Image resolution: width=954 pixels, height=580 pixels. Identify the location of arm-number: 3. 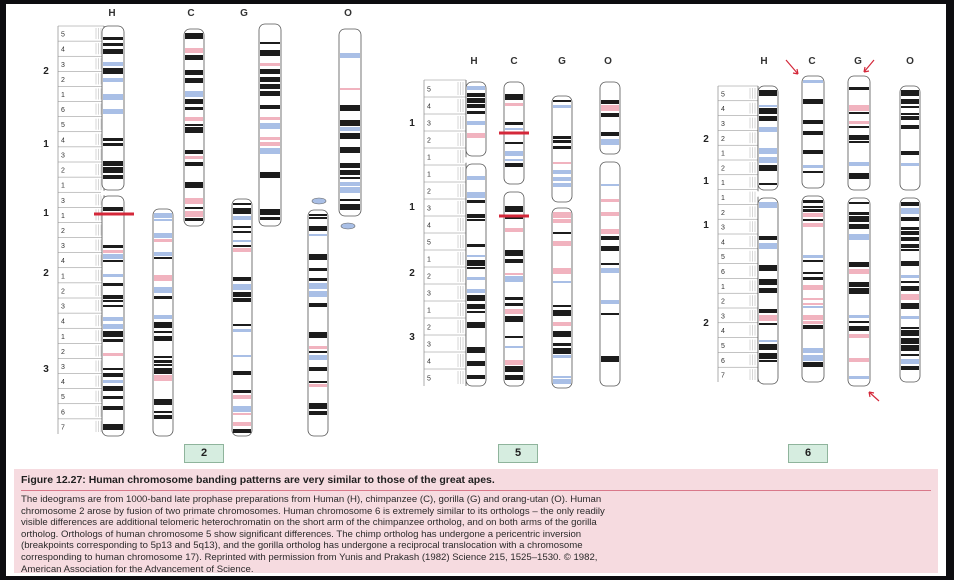
(46, 369).